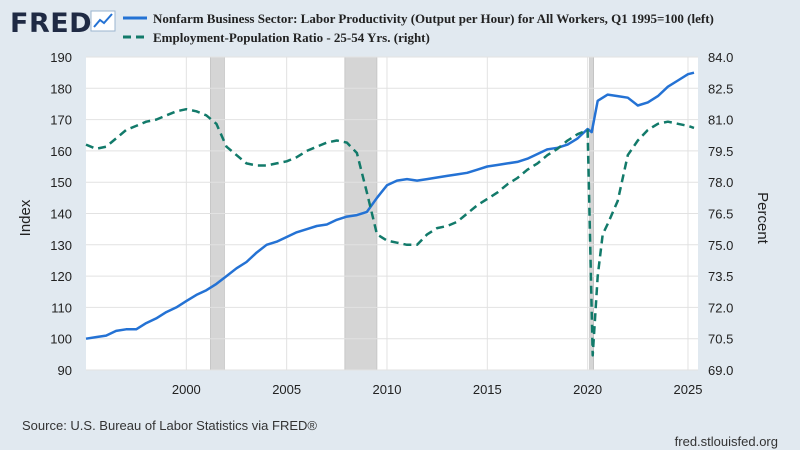 The height and width of the screenshot is (450, 800). Describe the element at coordinates (726, 441) in the screenshot. I see `fred-site-link: fred.stlouisfed.org` at that location.